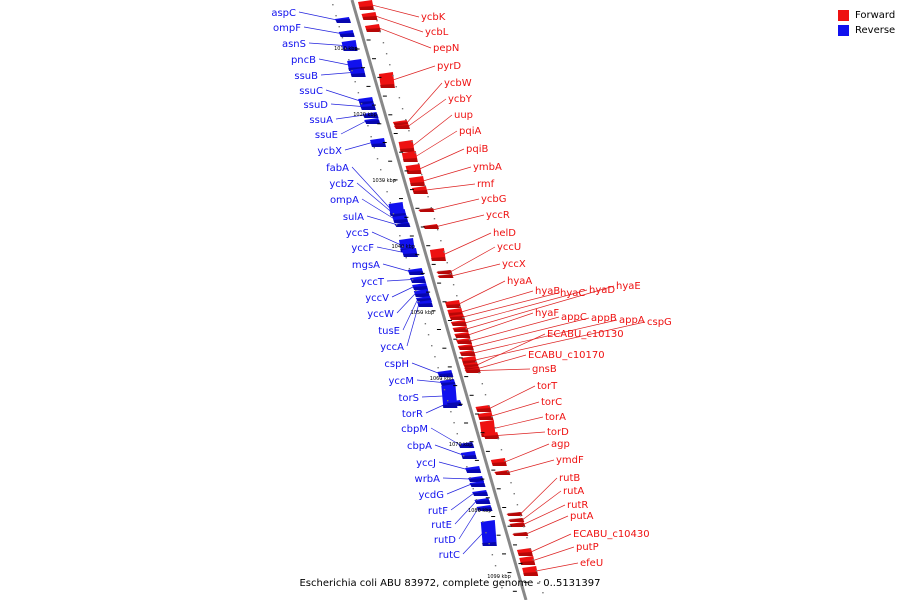  What do you see at coordinates (449, 555) in the screenshot?
I see `reverse-gene-label: rutC` at bounding box center [449, 555].